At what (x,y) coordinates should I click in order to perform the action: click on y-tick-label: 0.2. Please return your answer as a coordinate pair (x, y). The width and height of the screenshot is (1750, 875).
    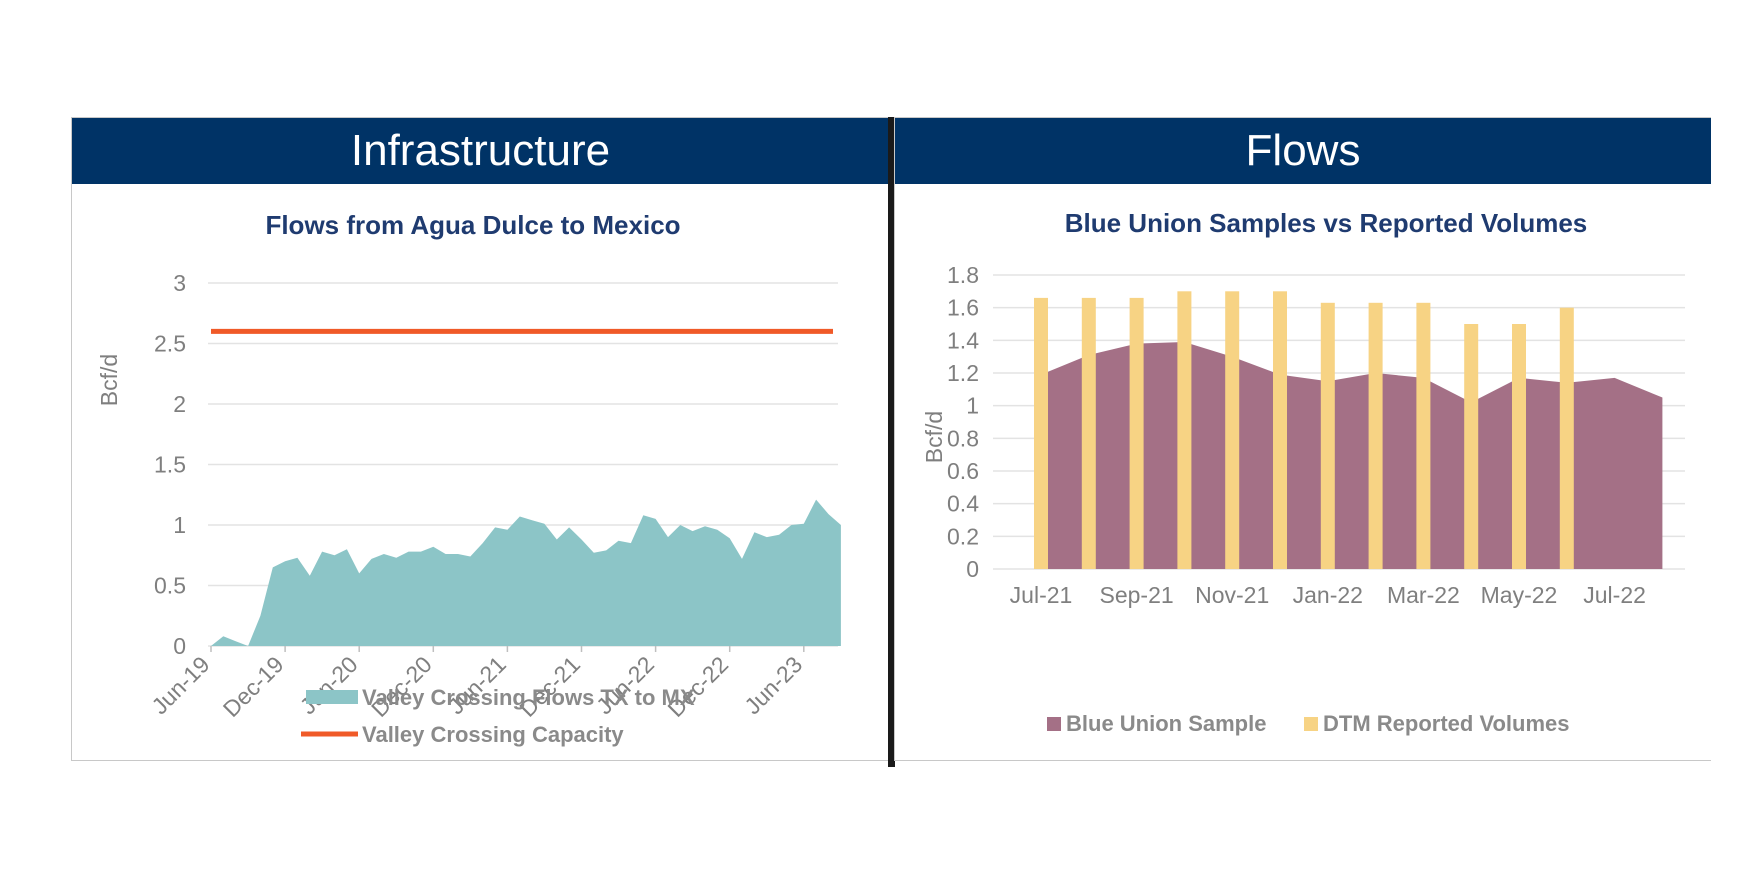
    Looking at the image, I should click on (963, 536).